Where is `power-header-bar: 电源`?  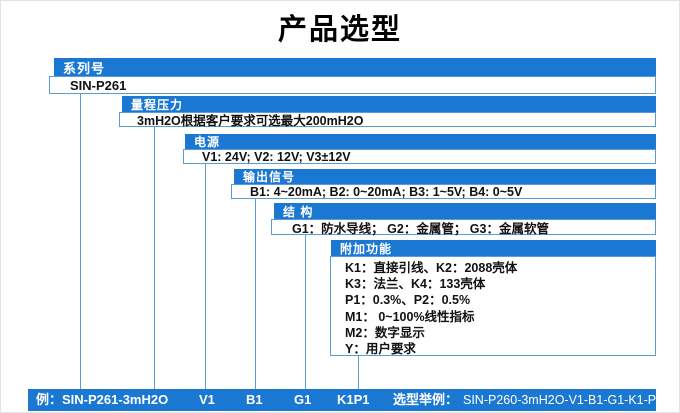
power-header-bar: 电源 is located at coordinates (420, 141).